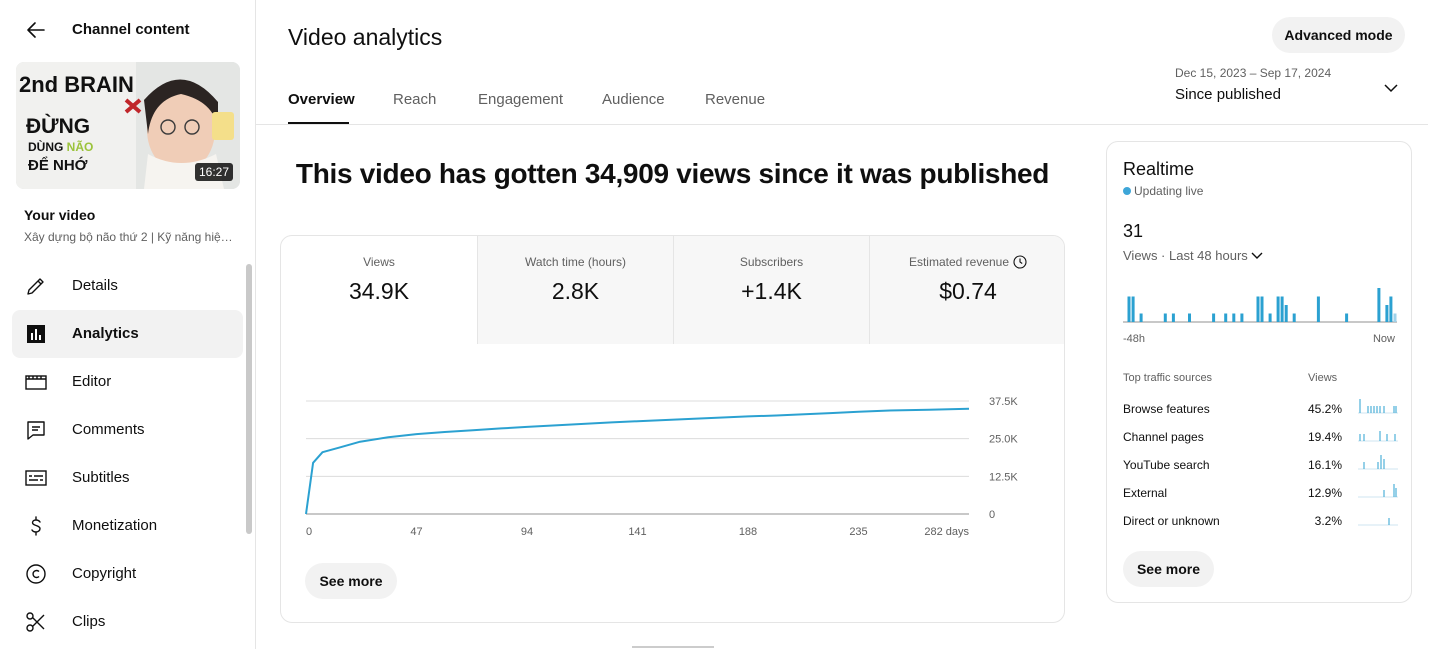  I want to click on metric-label: Watch time (hours), so click(575, 262).